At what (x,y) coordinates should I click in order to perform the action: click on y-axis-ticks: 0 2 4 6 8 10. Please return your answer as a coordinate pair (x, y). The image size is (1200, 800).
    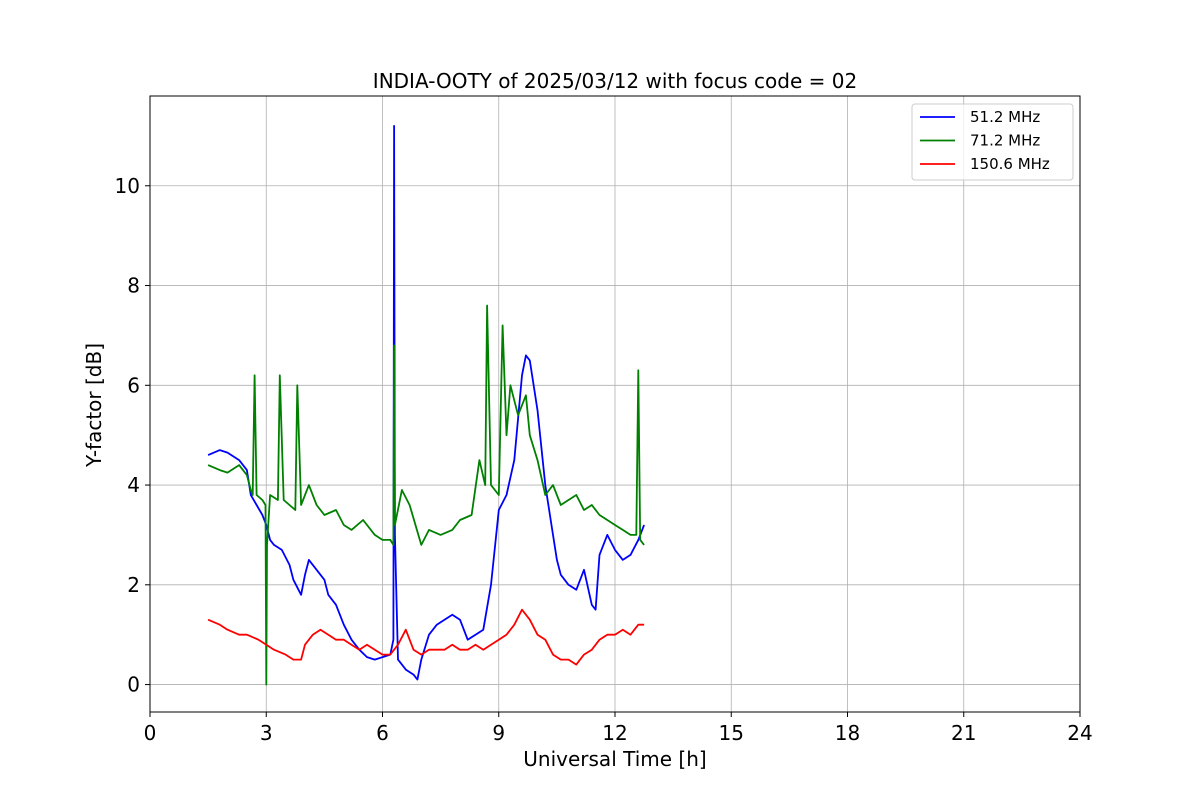
    Looking at the image, I should click on (132, 435).